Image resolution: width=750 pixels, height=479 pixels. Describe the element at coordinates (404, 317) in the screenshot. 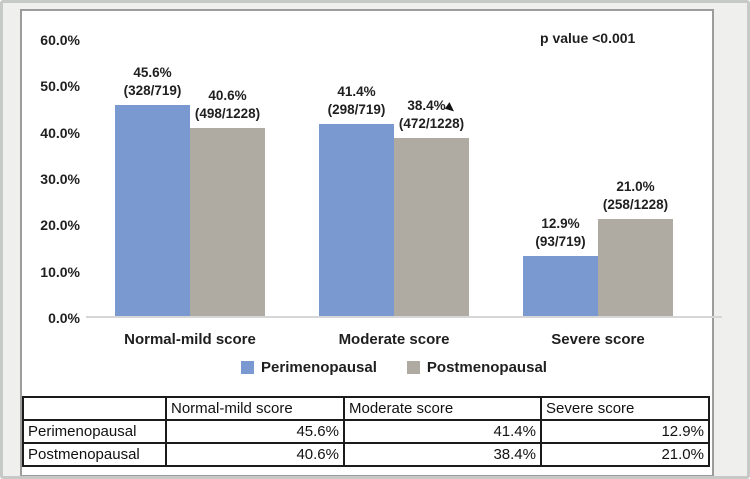

I see `x-axis-line` at that location.